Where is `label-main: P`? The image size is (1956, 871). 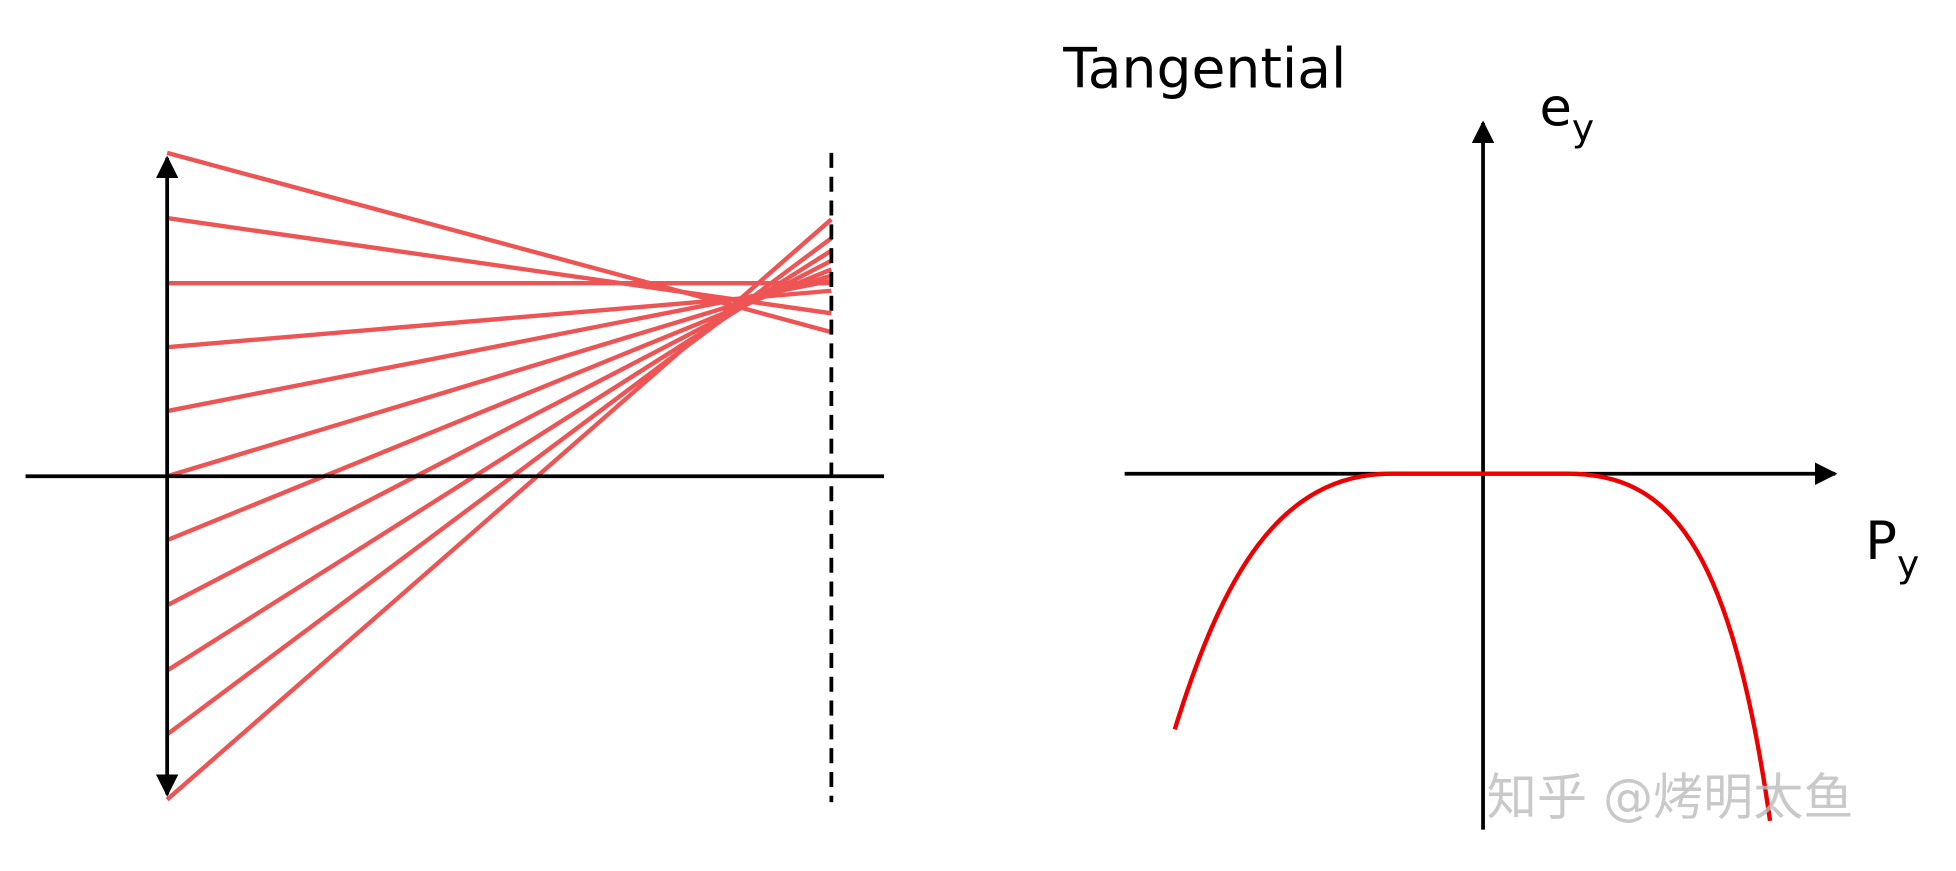
label-main: P is located at coordinates (1881, 541).